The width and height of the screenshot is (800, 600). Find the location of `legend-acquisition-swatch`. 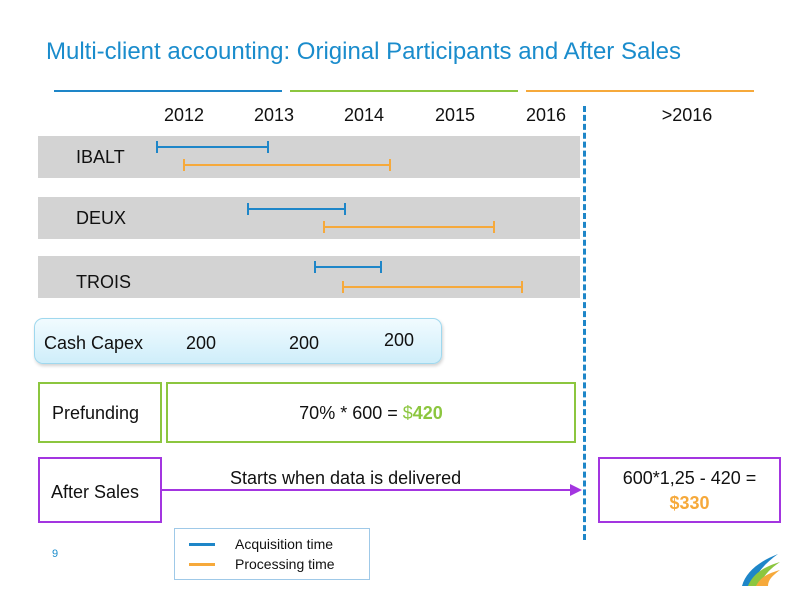

legend-acquisition-swatch is located at coordinates (202, 544).